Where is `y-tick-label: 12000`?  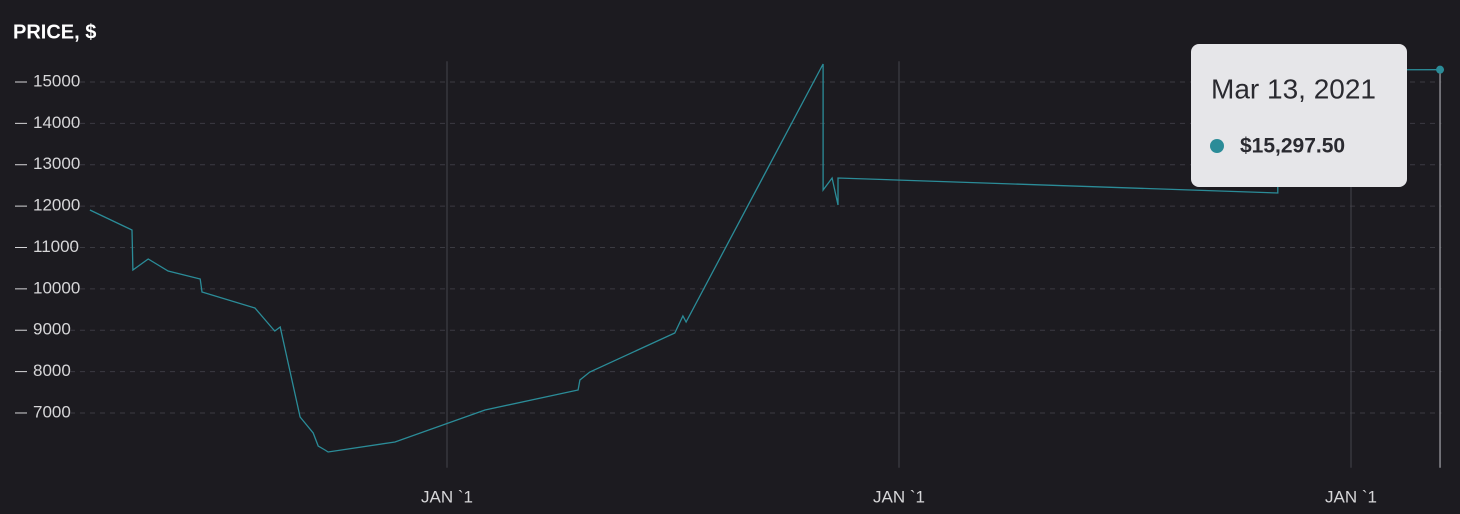
y-tick-label: 12000 is located at coordinates (56, 205).